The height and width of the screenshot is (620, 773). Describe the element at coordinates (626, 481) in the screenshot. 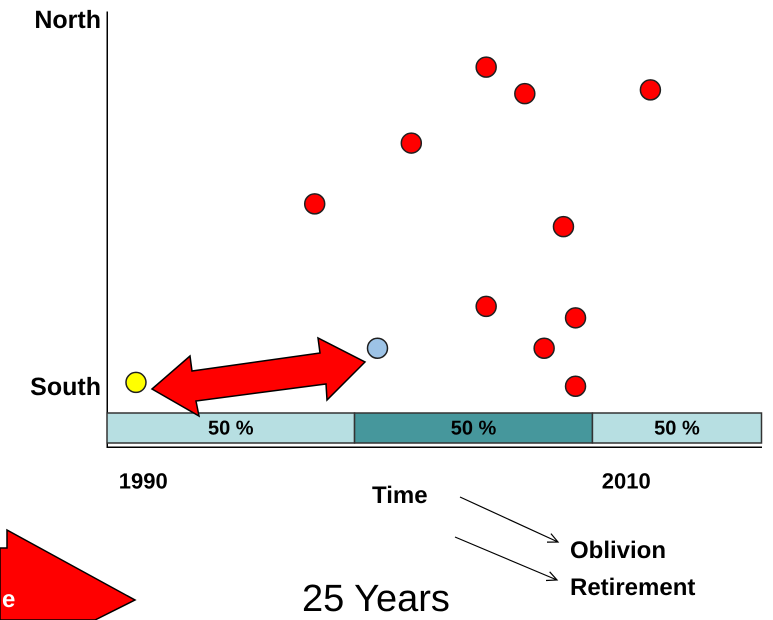

I see `x-tick-label: 2010` at that location.